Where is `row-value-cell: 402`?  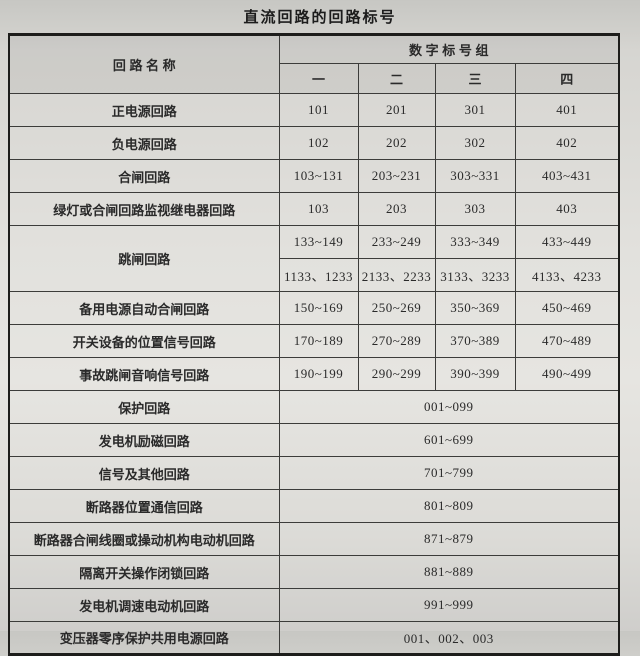 row-value-cell: 402 is located at coordinates (567, 143).